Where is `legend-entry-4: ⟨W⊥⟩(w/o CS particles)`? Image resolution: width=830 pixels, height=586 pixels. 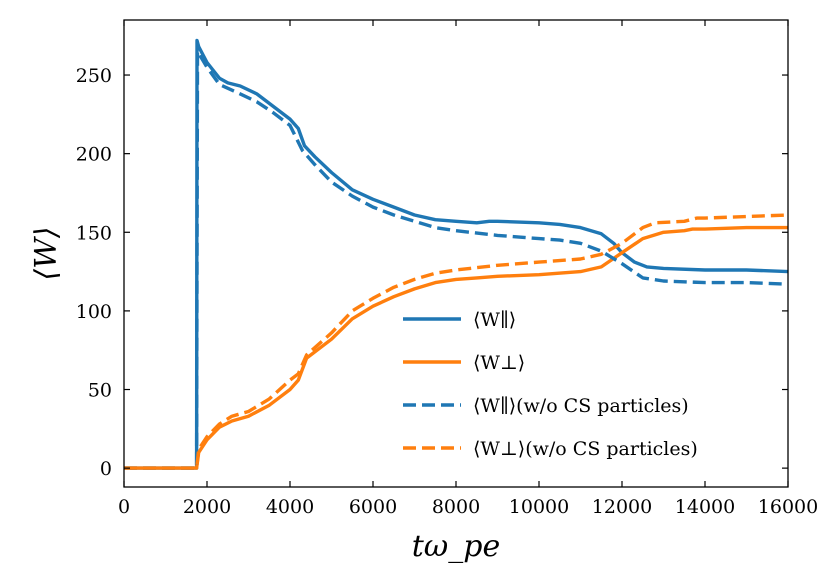 legend-entry-4: ⟨W⊥⟩(w/o CS particles) is located at coordinates (550, 449).